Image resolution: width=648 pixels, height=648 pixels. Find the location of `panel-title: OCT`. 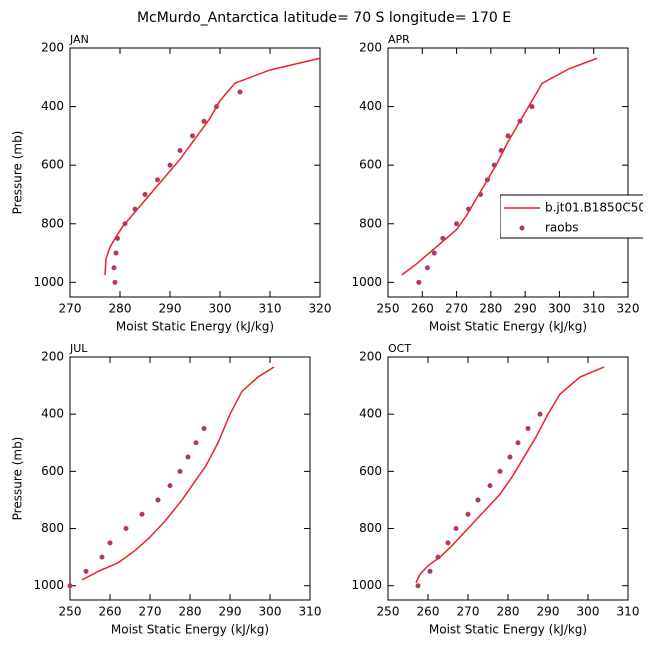

panel-title: OCT is located at coordinates (399, 348).